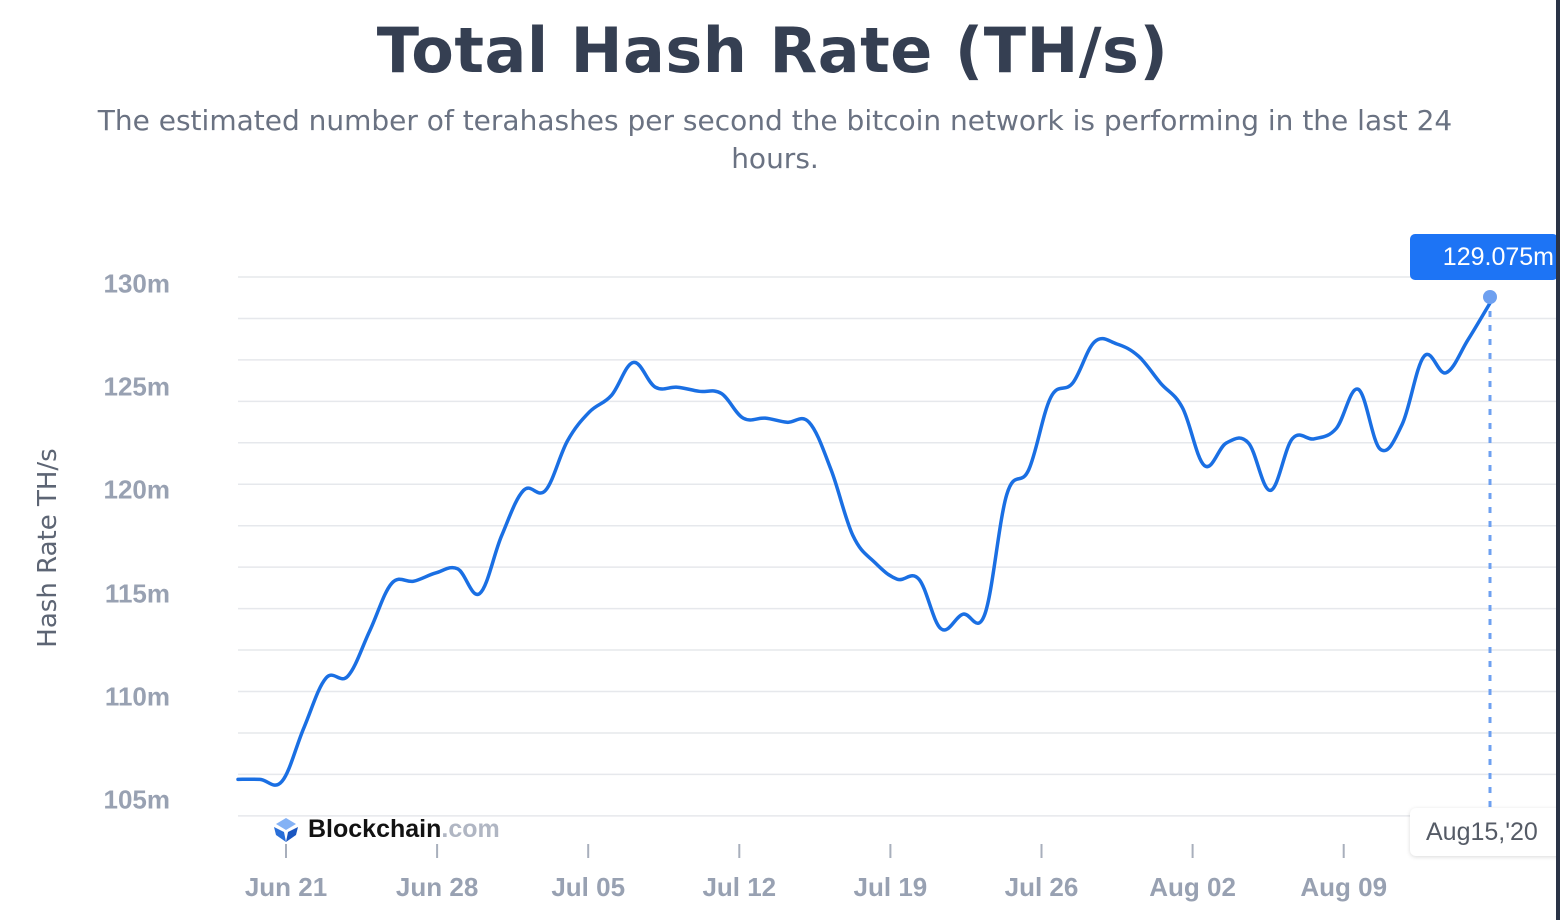  Describe the element at coordinates (588, 887) in the screenshot. I see `x-tick-label: Jul 05` at that location.